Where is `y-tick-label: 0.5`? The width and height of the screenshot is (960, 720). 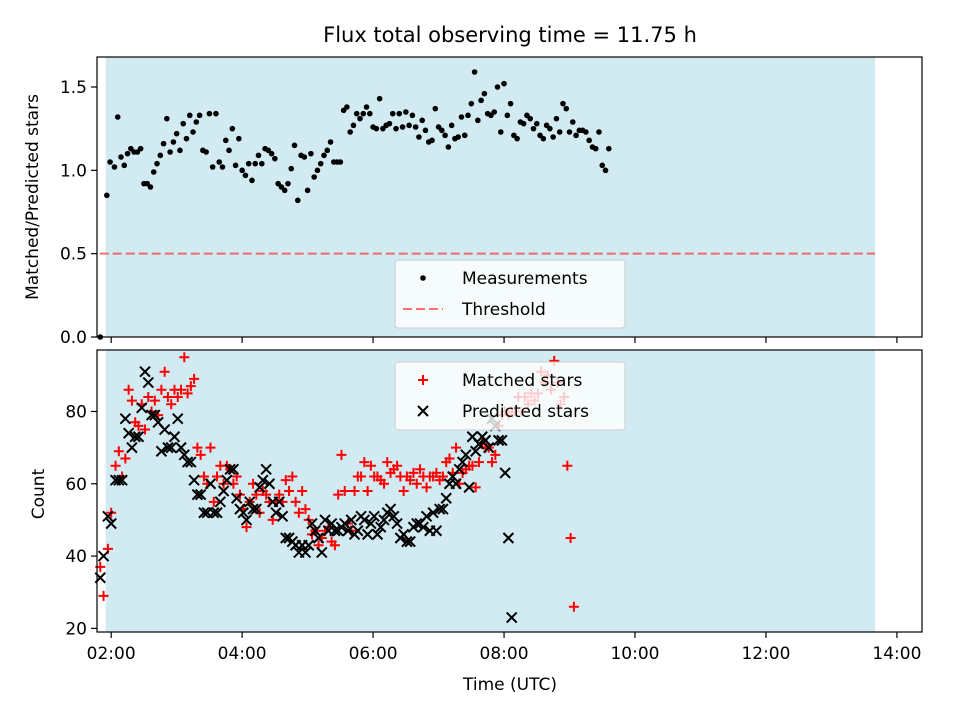 y-tick-label: 0.5 is located at coordinates (73, 255).